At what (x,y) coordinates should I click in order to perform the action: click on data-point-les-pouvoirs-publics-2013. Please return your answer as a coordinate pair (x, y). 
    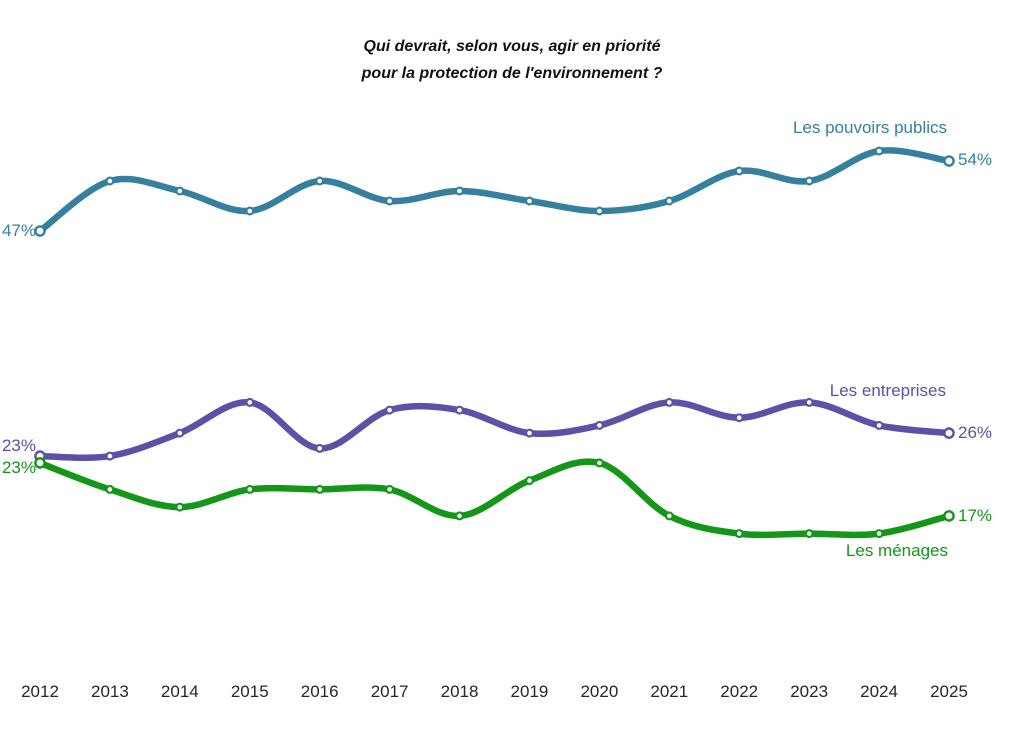
    Looking at the image, I should click on (110, 181).